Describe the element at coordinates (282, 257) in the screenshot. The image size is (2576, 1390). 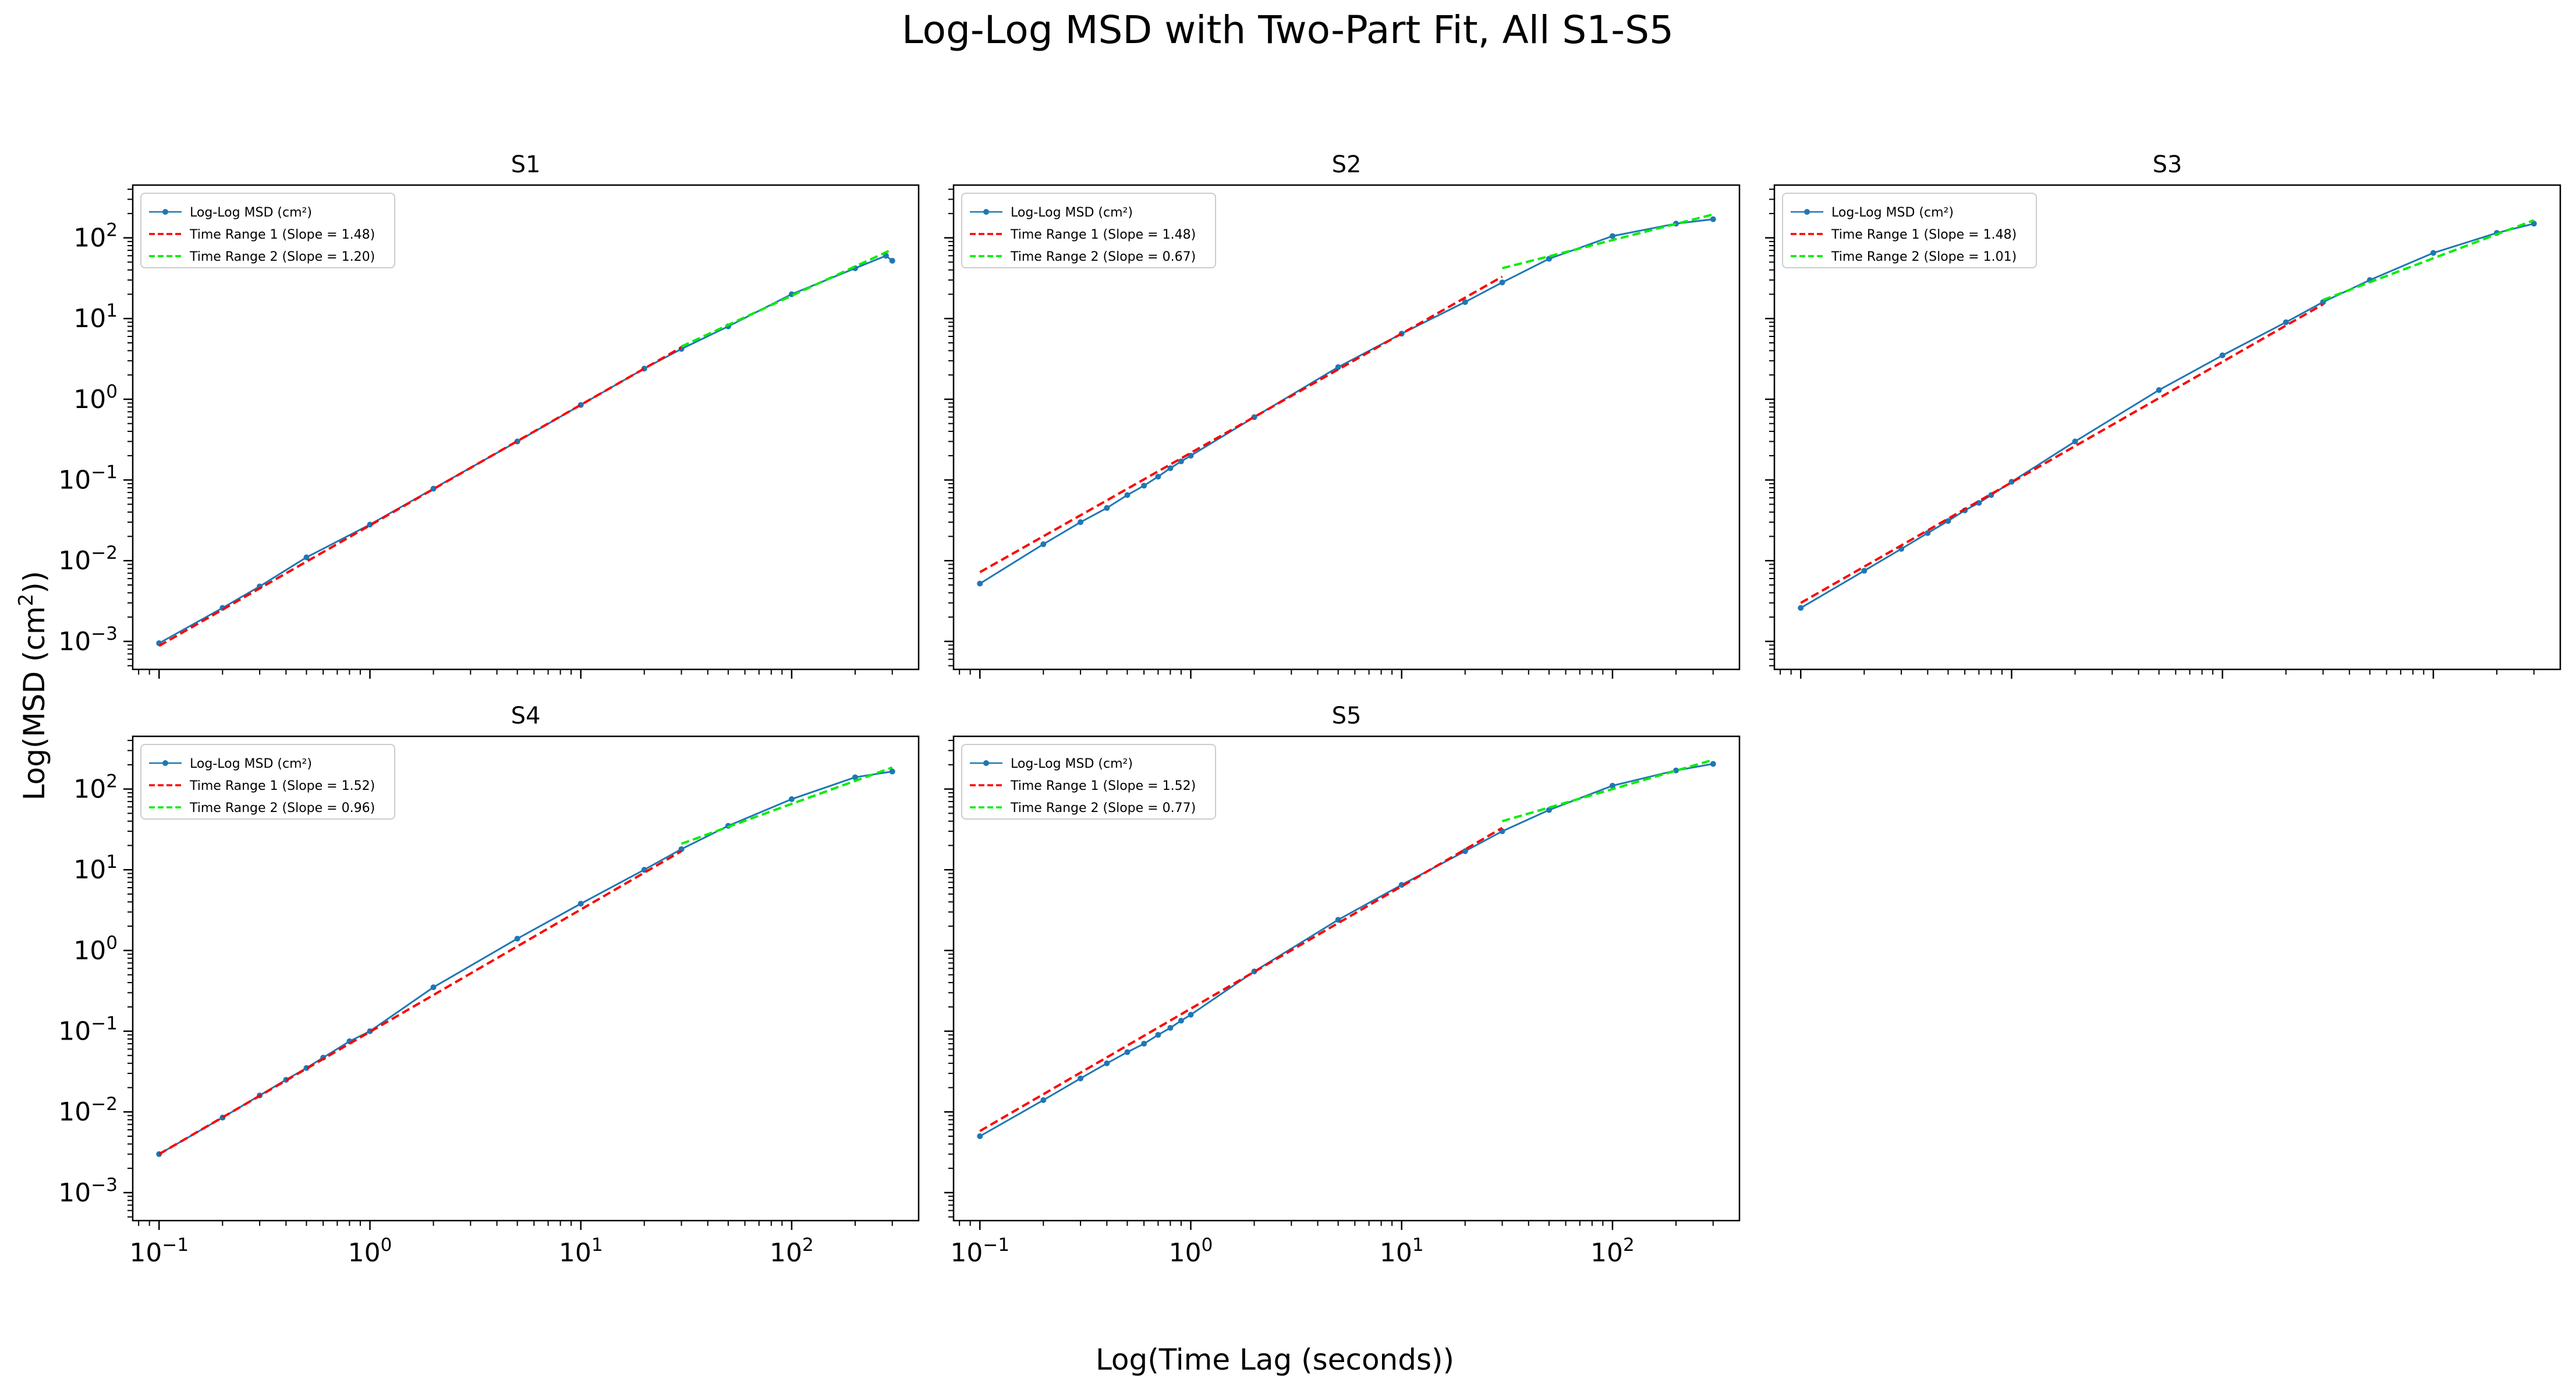
I see `legend-label: Time Range 2 (Slope = 1.20)` at that location.